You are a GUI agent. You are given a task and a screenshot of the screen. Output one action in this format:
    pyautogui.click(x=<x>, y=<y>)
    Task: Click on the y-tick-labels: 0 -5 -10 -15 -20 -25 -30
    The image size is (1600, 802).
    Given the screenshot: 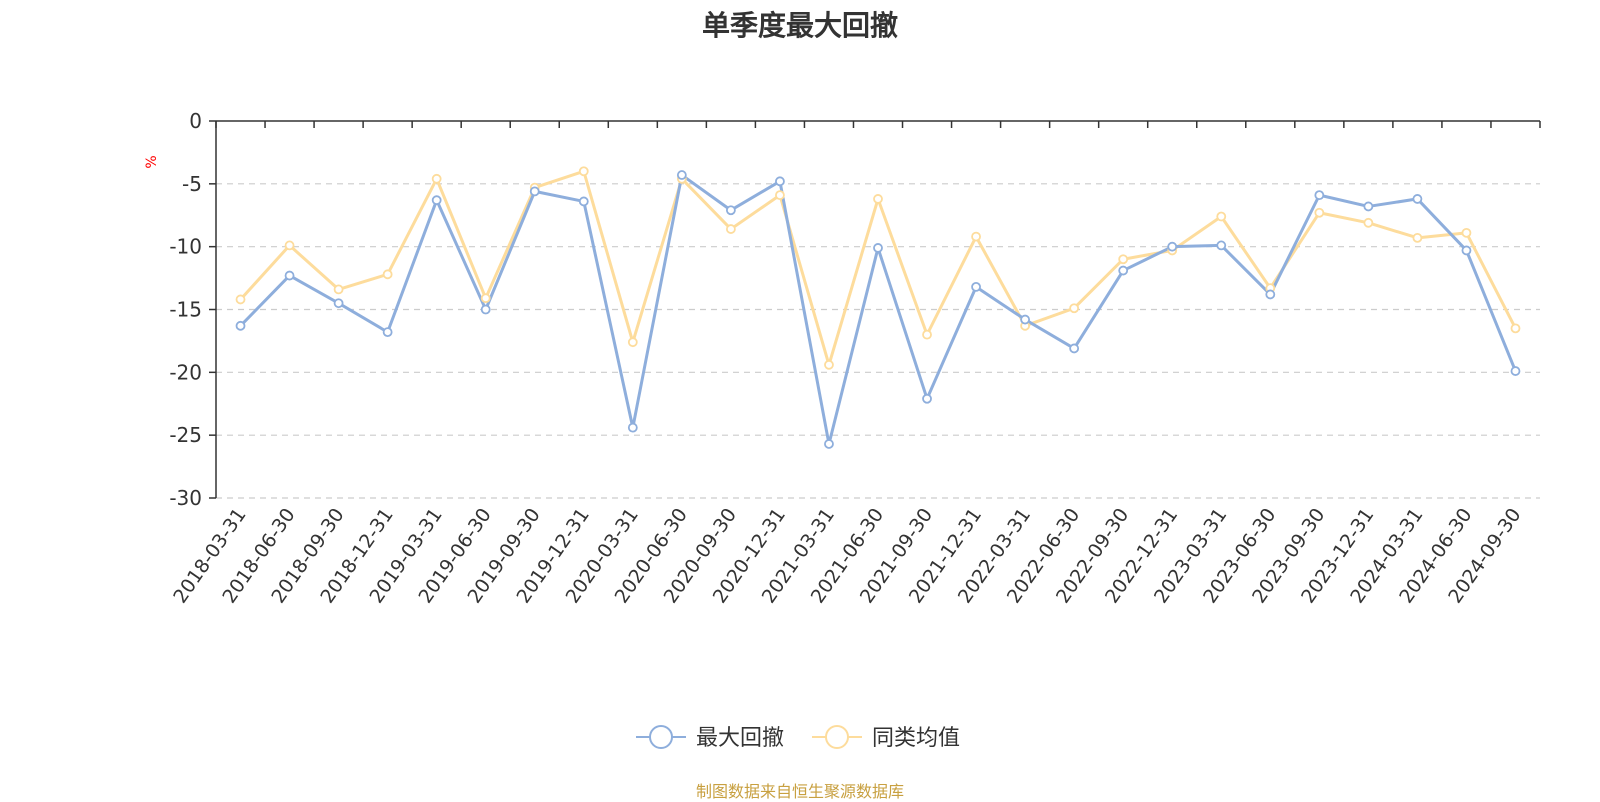 What is the action you would take?
    pyautogui.click(x=185, y=309)
    